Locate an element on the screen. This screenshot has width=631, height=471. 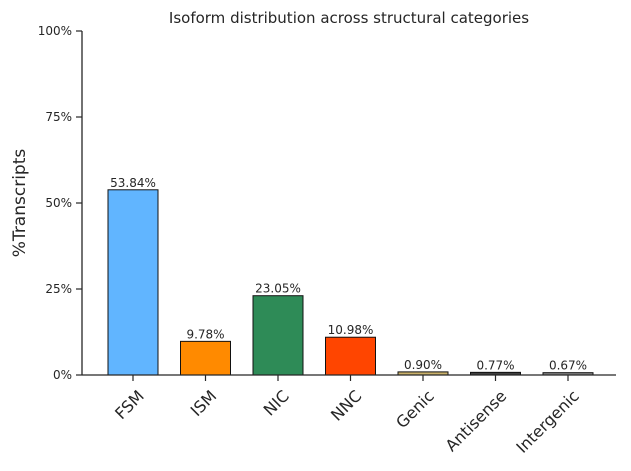
x-tick-label: Antisense is located at coordinates (476, 420).